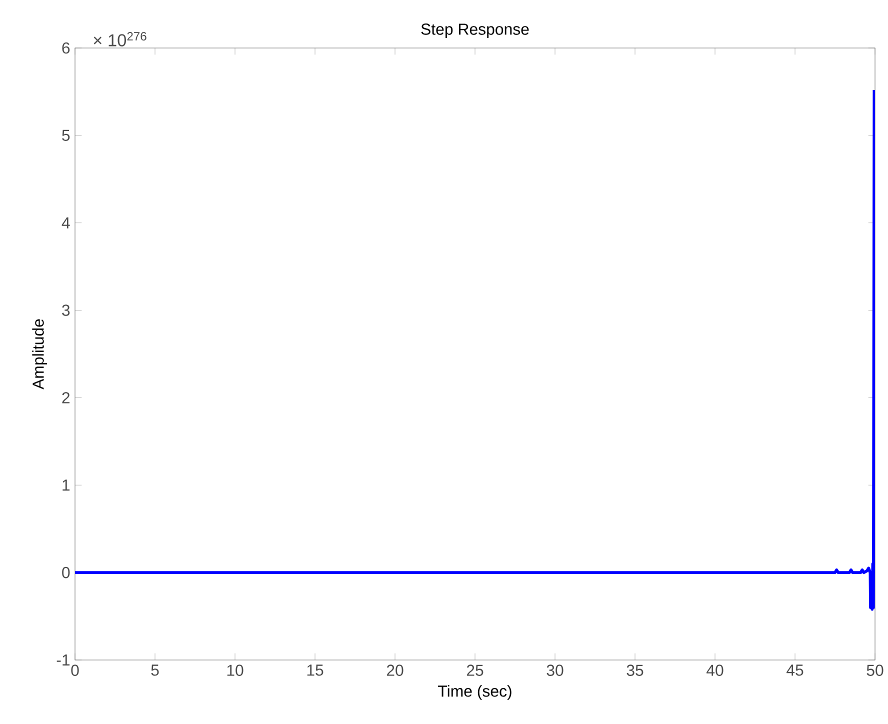 The width and height of the screenshot is (888, 724). Describe the element at coordinates (475, 31) in the screenshot. I see `chart-title: Step Response` at that location.